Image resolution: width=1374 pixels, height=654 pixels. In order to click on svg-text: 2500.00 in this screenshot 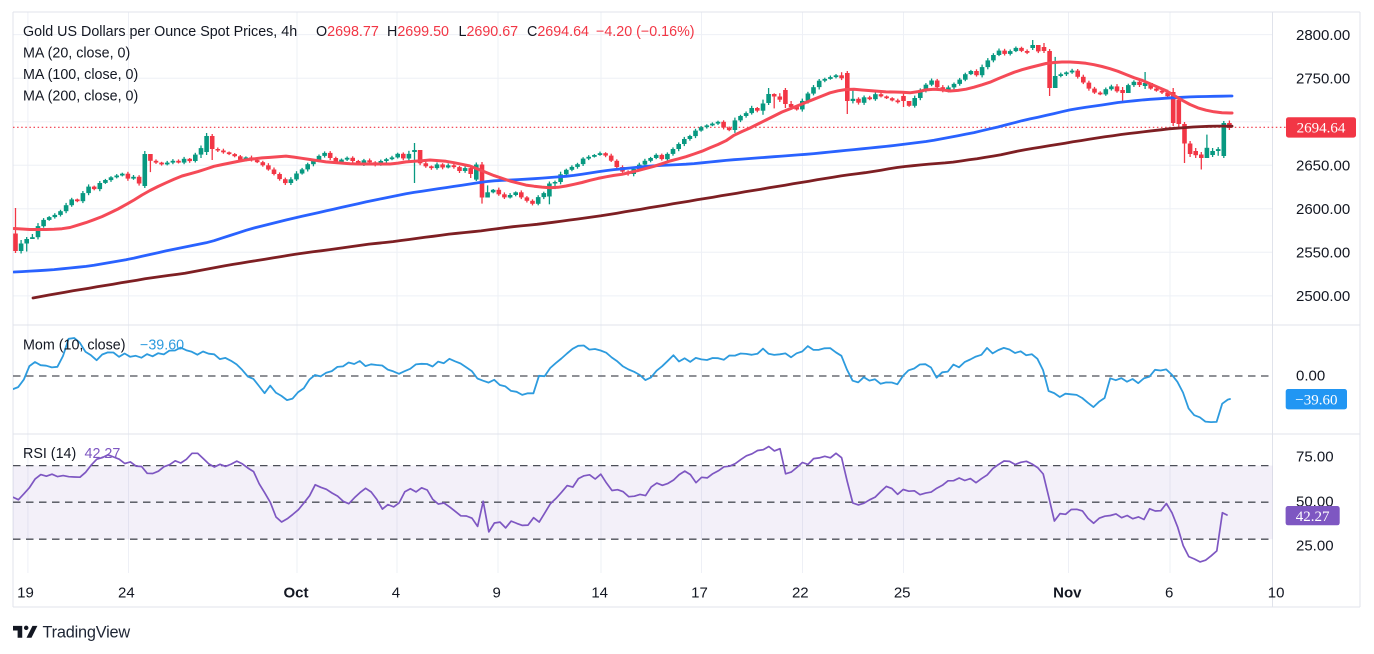, I will do `click(1323, 296)`.